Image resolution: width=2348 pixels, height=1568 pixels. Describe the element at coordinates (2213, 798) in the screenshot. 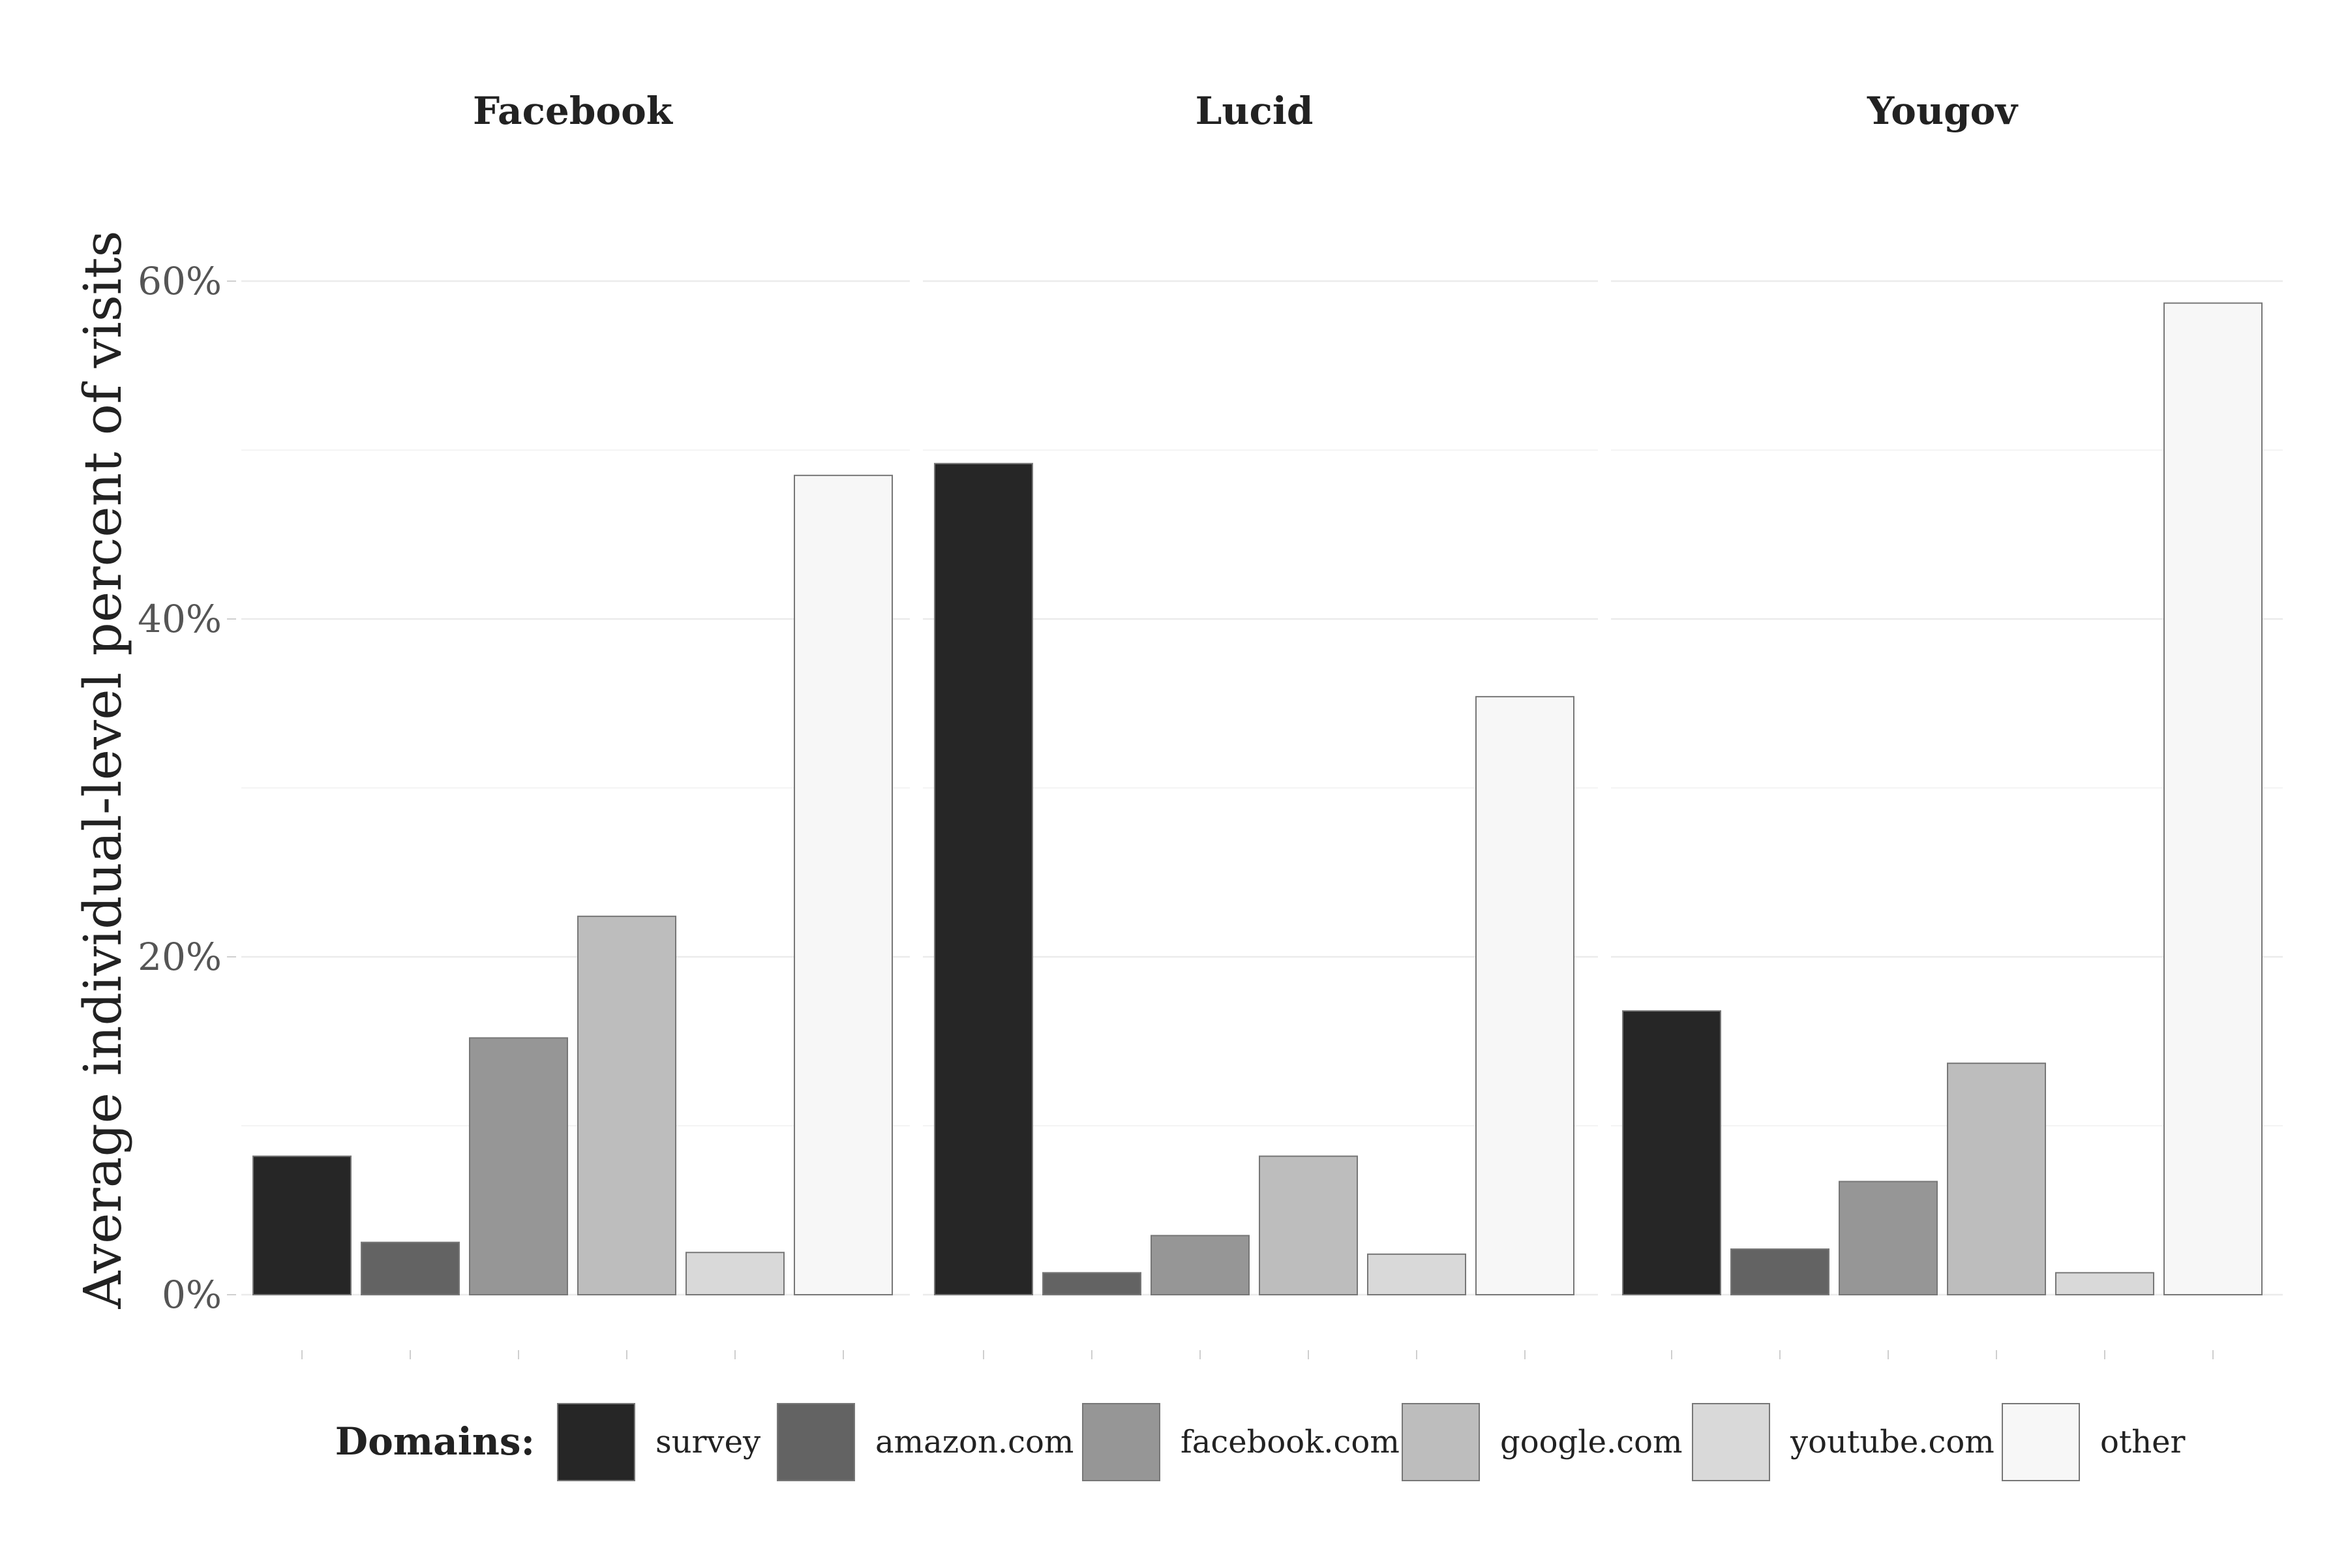

I see `bar-yougov-other` at that location.